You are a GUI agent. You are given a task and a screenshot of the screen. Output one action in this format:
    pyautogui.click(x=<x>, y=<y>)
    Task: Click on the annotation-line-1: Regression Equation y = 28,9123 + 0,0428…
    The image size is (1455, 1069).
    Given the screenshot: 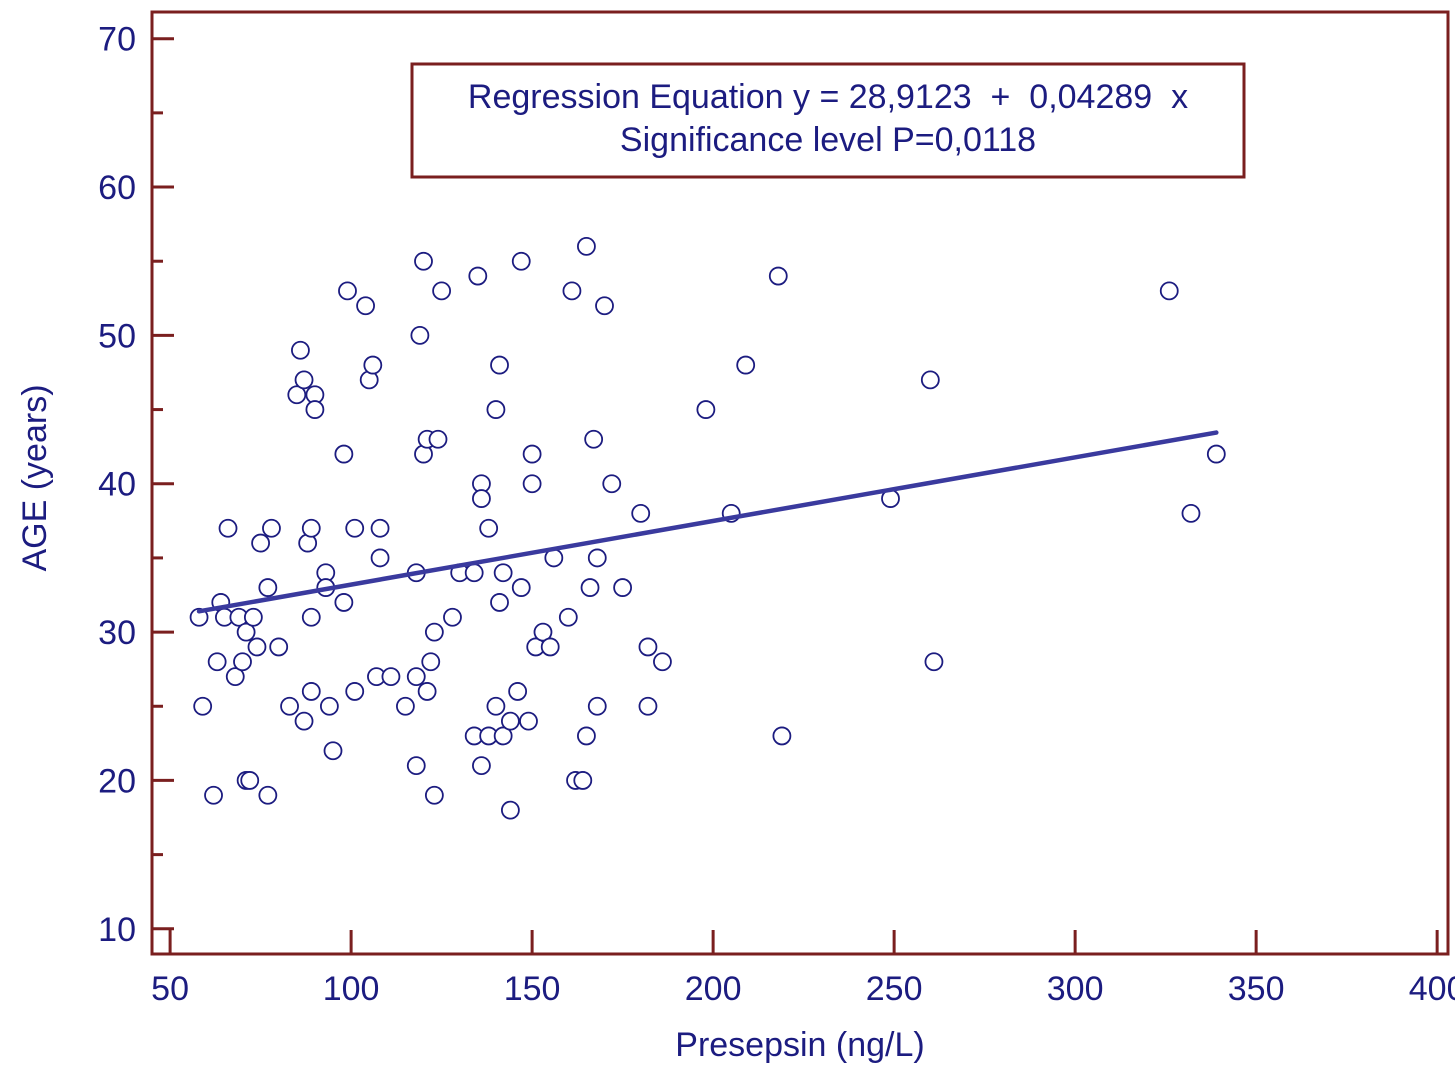 What is the action you would take?
    pyautogui.click(x=828, y=97)
    